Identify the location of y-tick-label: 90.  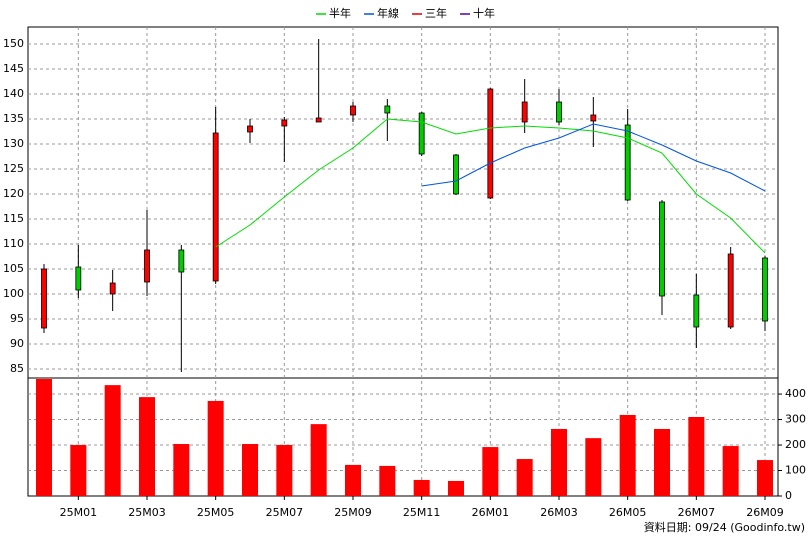
(17, 343).